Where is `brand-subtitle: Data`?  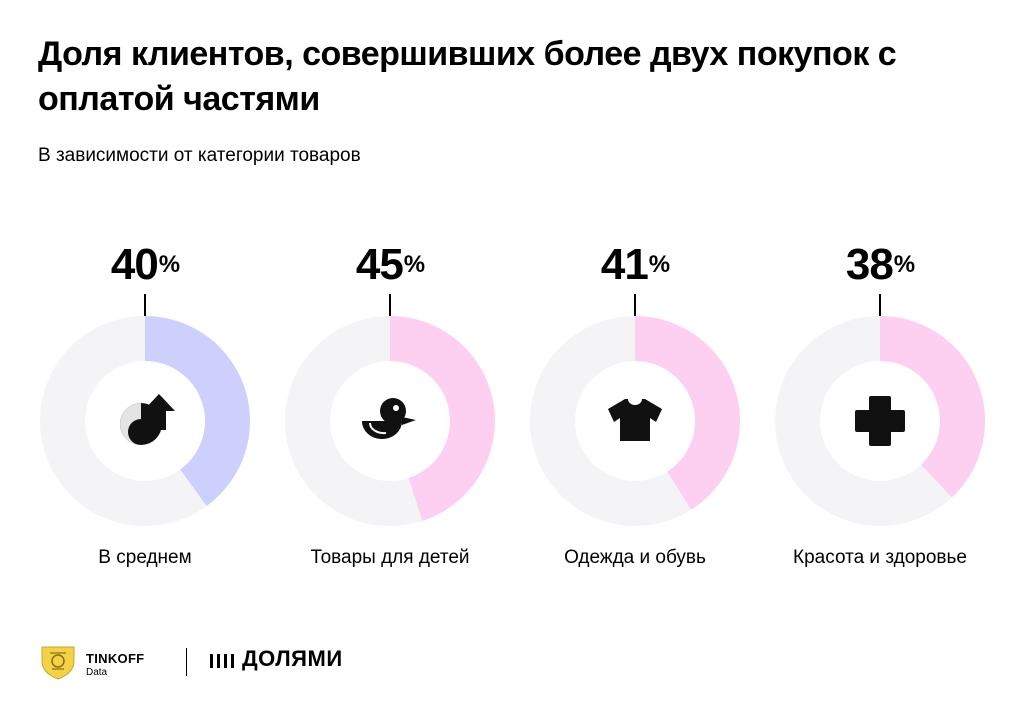 brand-subtitle: Data is located at coordinates (97, 672).